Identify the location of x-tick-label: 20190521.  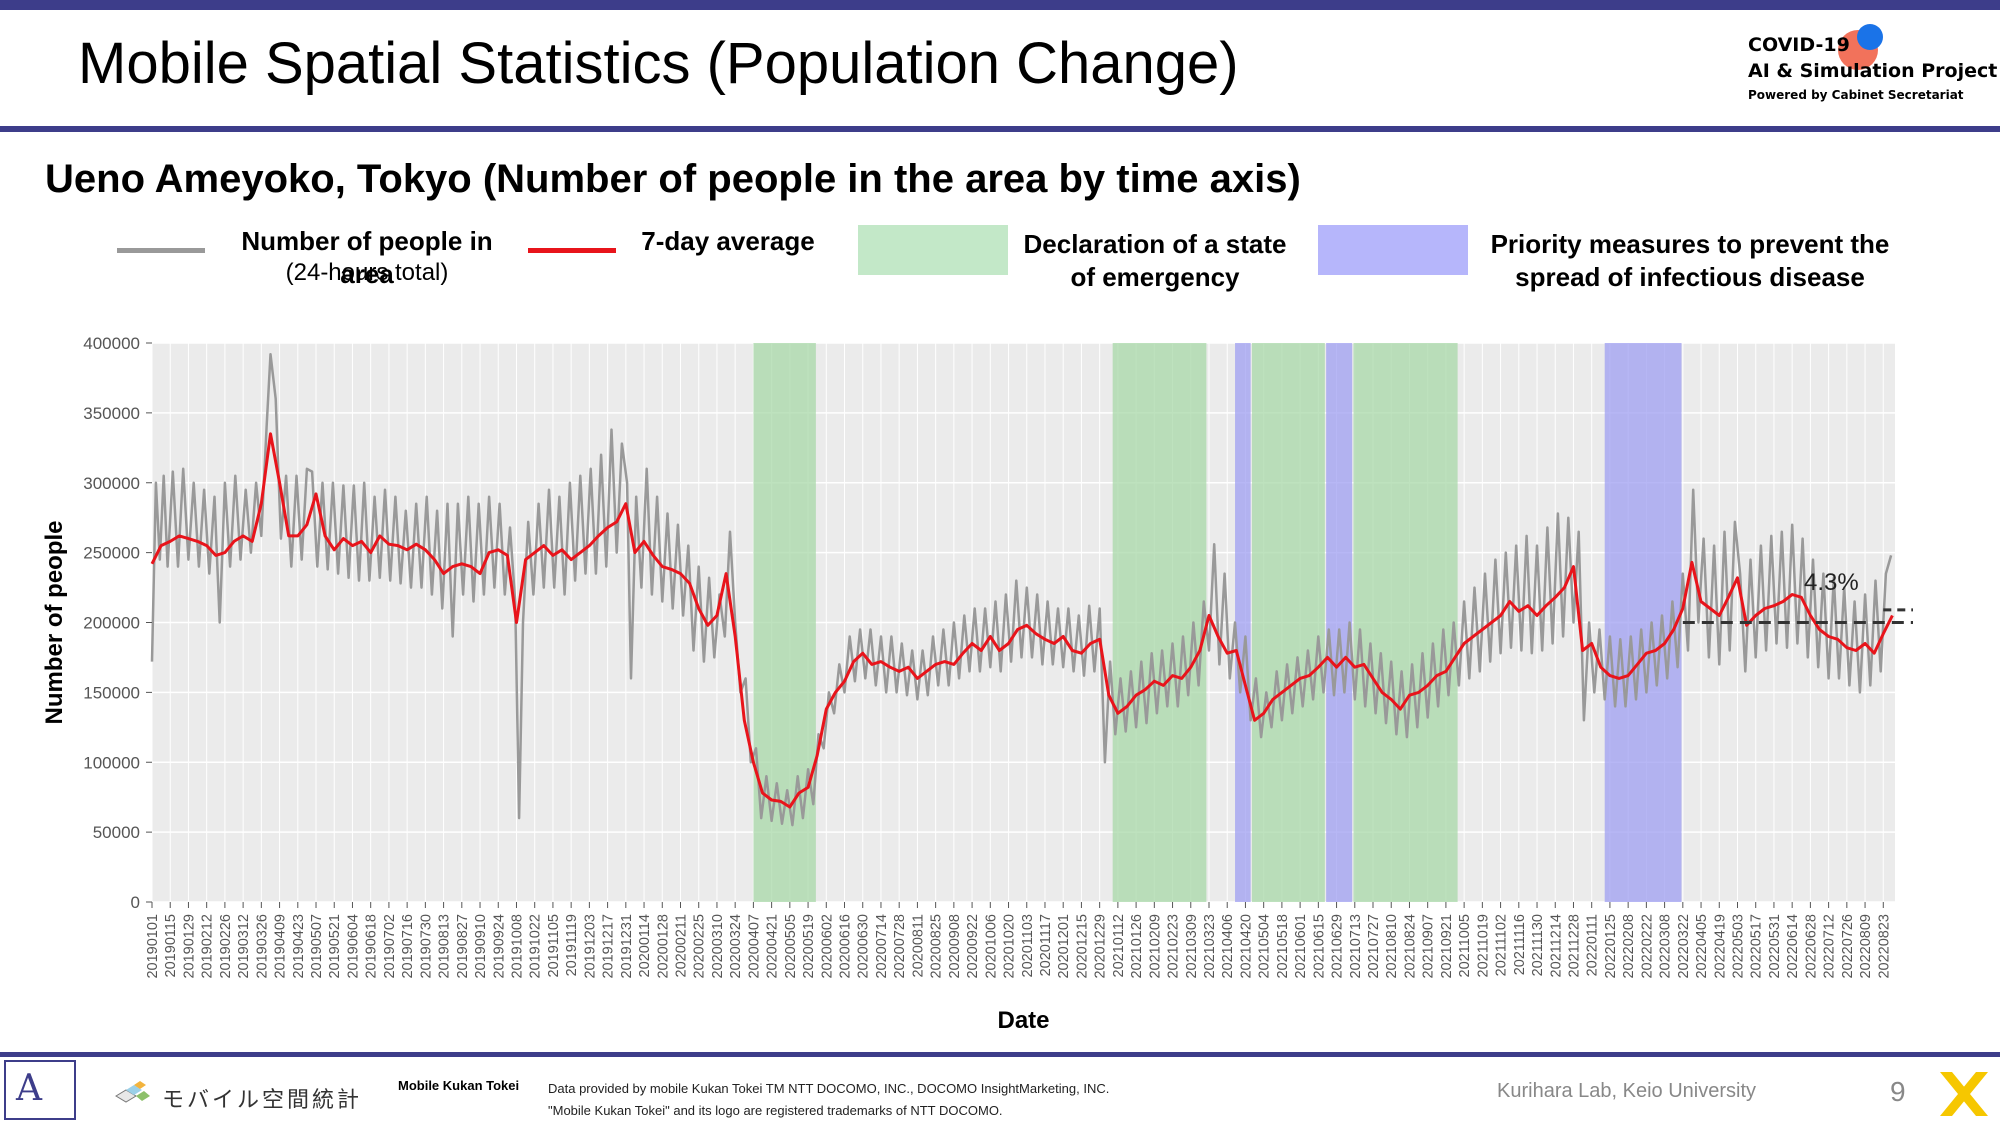
(335, 946).